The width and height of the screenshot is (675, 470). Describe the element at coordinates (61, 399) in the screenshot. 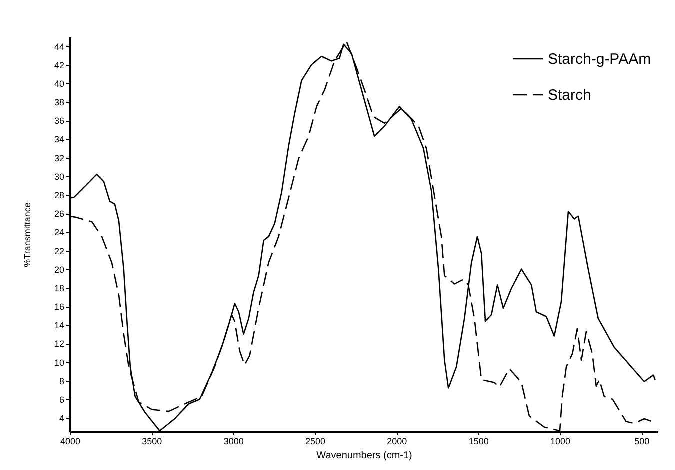

I see `y-tick-label: 6` at that location.